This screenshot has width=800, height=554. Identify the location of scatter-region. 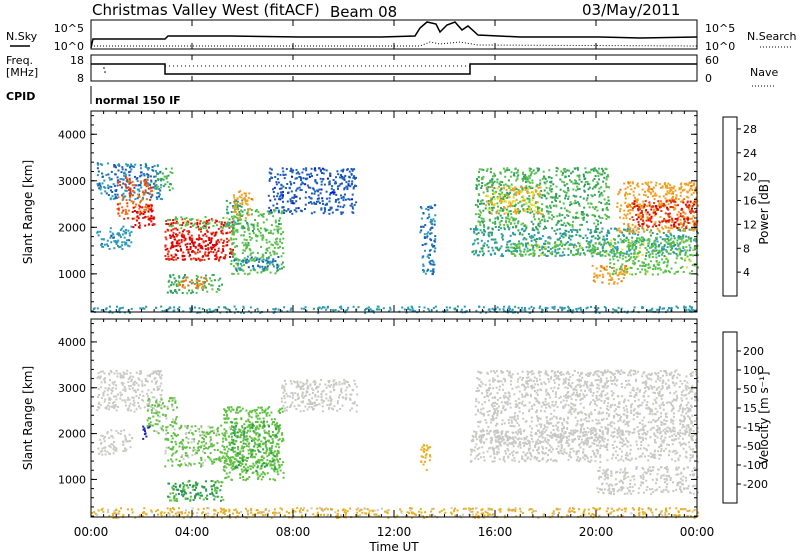
(560, 249).